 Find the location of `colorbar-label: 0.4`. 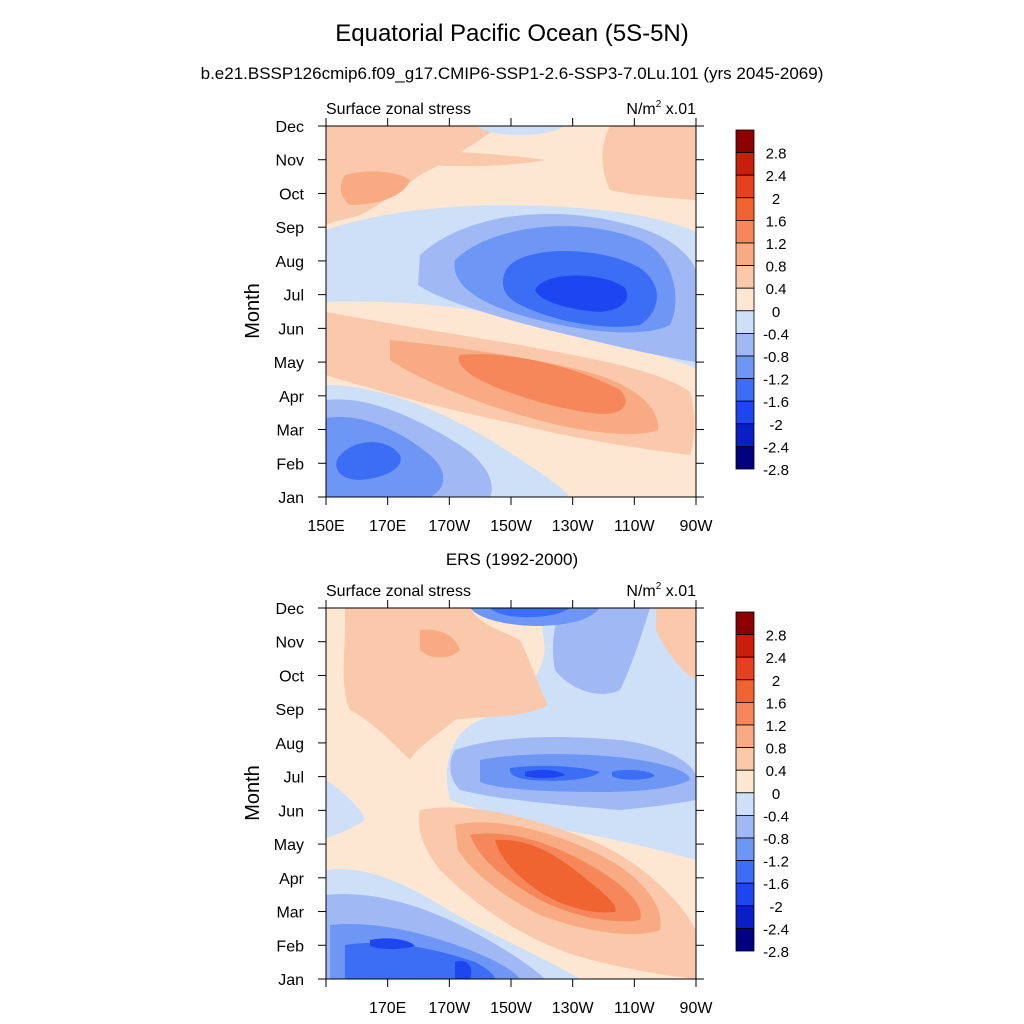

colorbar-label: 0.4 is located at coordinates (776, 289).